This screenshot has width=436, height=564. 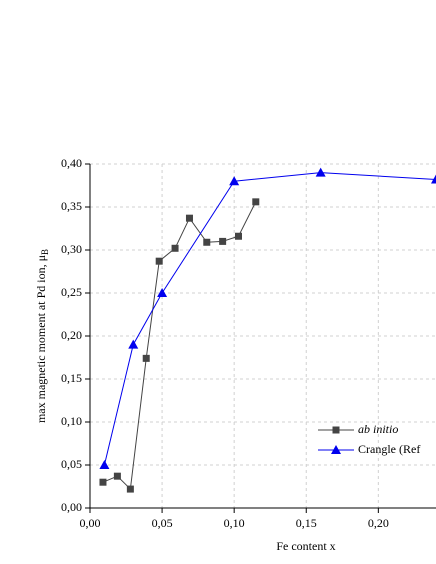 What do you see at coordinates (378, 523) in the screenshot?
I see `x-tick-label: 0,20` at bounding box center [378, 523].